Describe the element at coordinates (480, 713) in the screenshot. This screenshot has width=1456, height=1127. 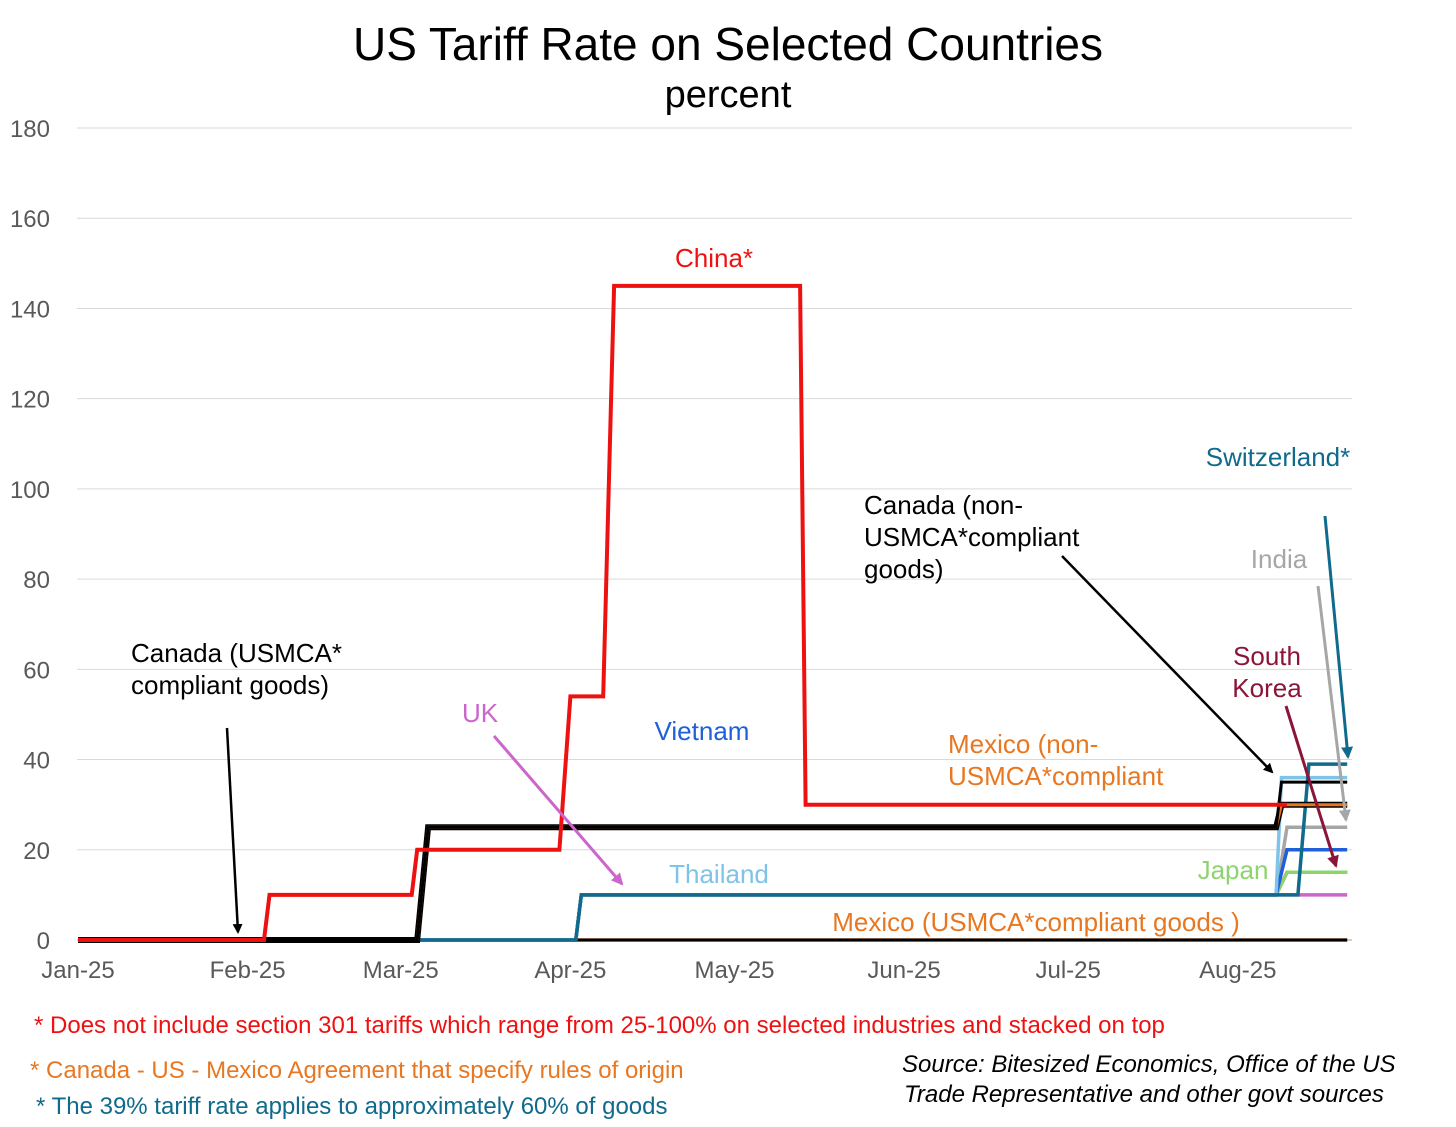
I see `label-uk: UK` at that location.